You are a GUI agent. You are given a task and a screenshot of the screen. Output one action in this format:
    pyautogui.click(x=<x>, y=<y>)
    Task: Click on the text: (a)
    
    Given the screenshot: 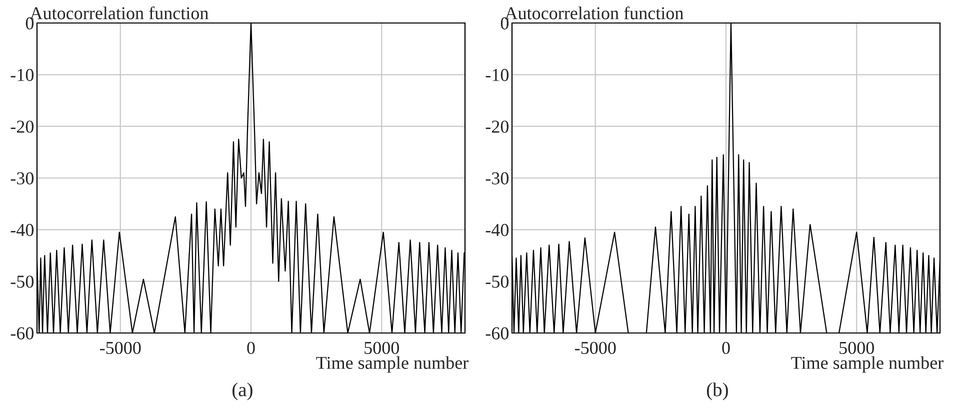 What is the action you would take?
    pyautogui.click(x=242, y=391)
    